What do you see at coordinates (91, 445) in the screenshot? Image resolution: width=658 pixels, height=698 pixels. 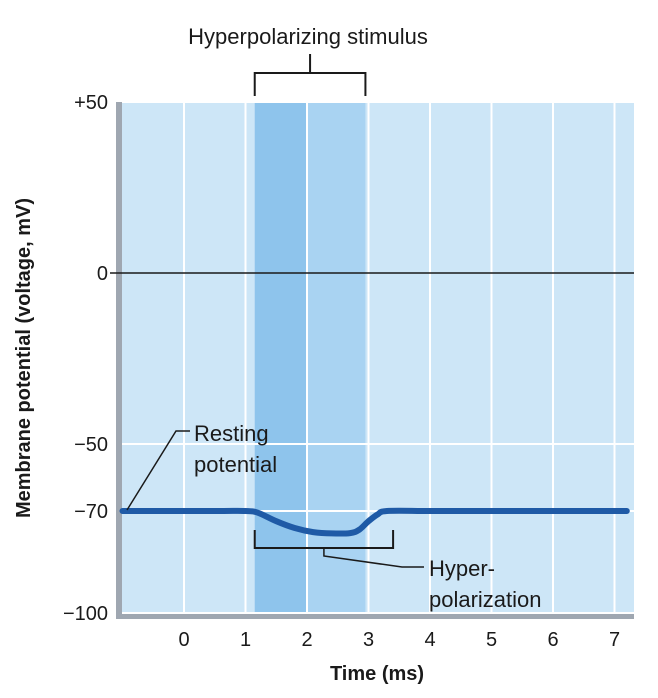 I see `y-tick-label-2: −50` at bounding box center [91, 445].